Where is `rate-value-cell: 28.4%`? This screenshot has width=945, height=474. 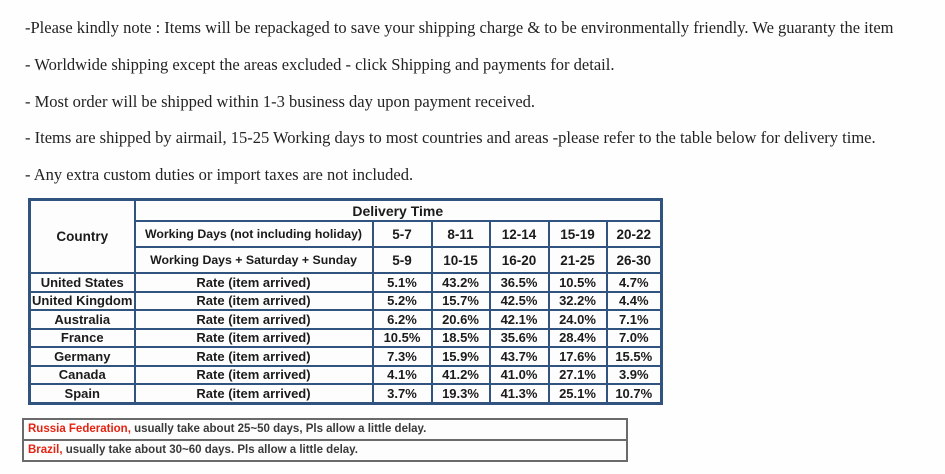
rate-value-cell: 28.4% is located at coordinates (577, 337).